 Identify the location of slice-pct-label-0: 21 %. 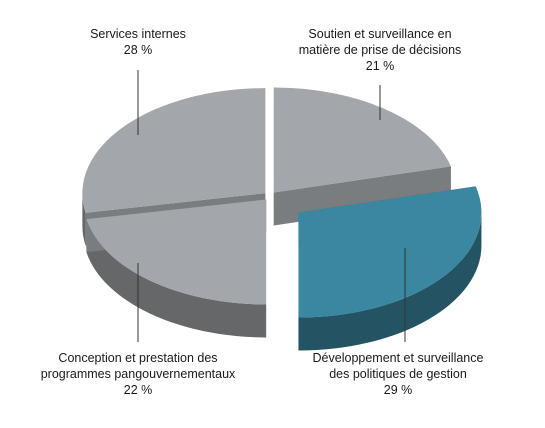
(380, 66).